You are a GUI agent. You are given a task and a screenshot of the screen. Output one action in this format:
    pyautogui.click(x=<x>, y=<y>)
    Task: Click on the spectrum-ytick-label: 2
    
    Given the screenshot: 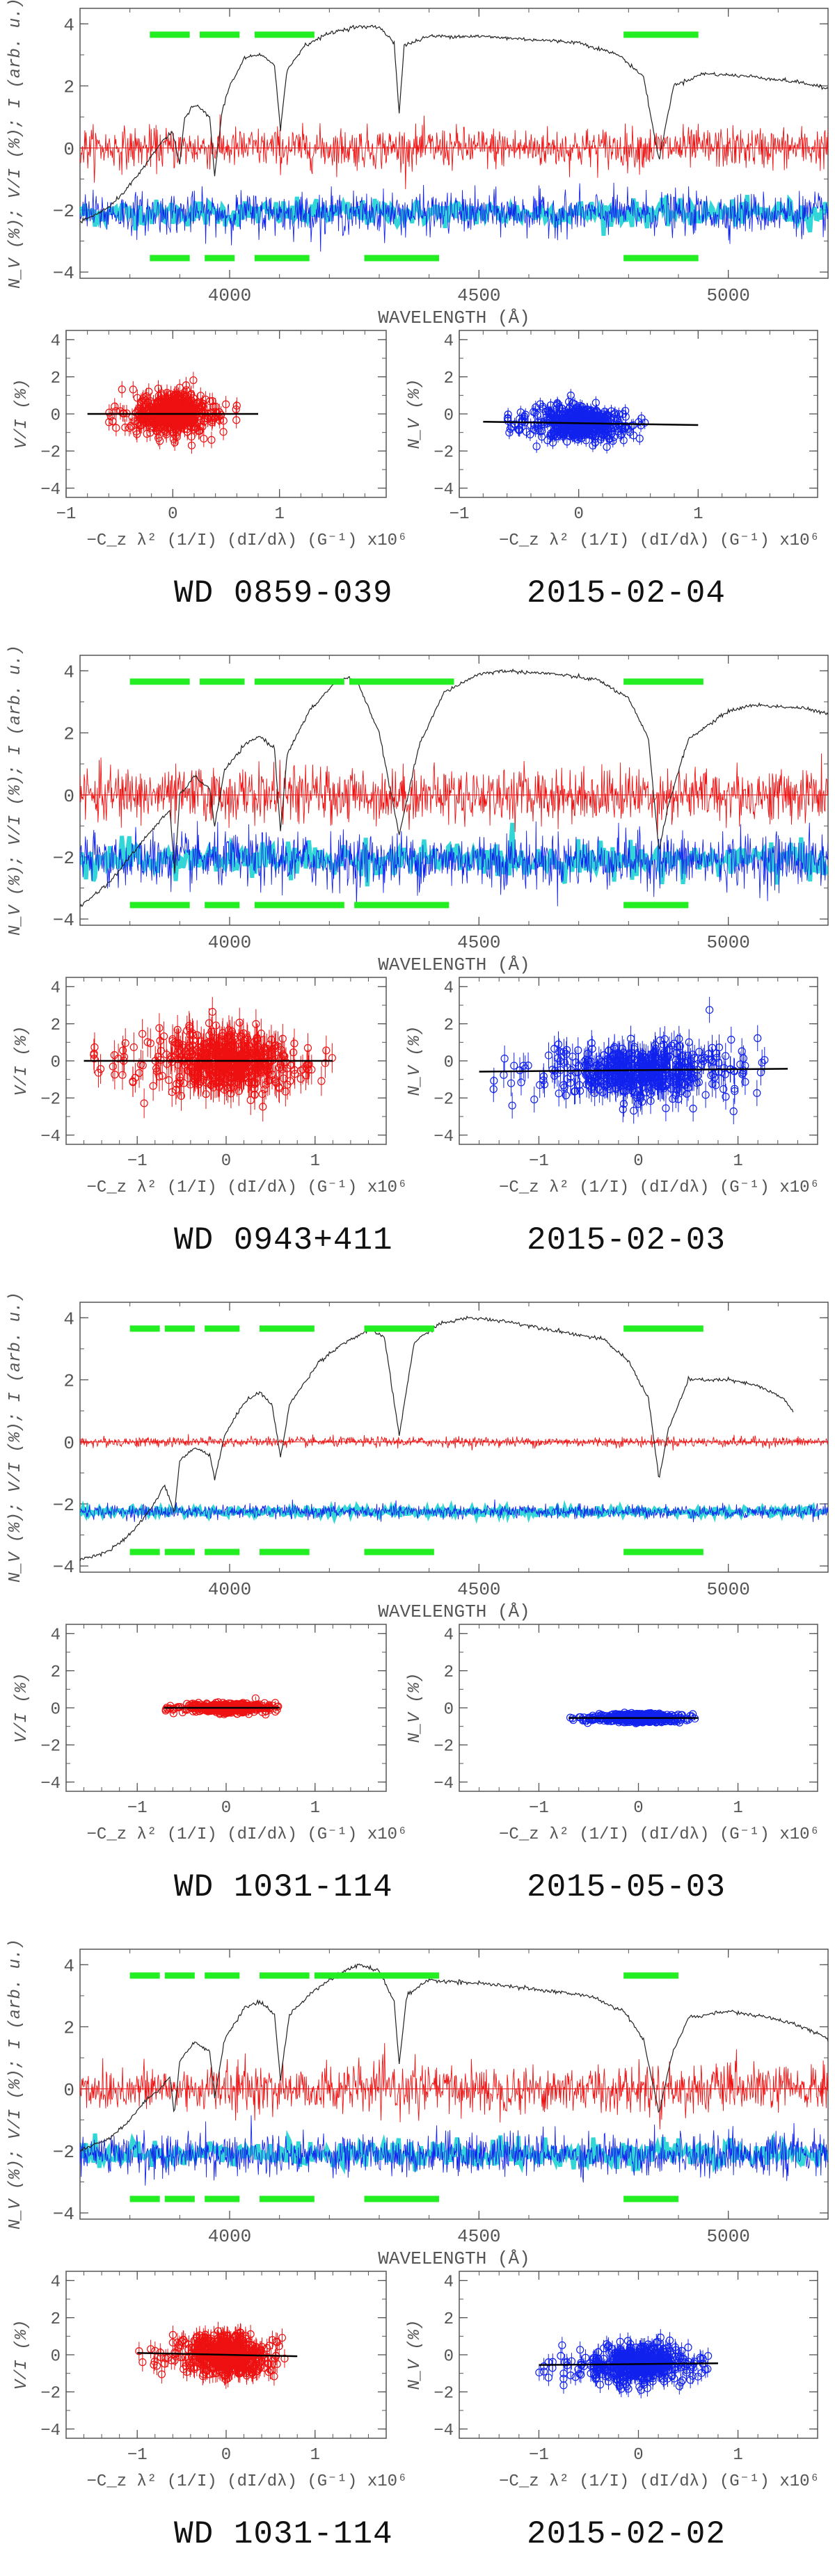 What is the action you would take?
    pyautogui.click(x=68, y=734)
    